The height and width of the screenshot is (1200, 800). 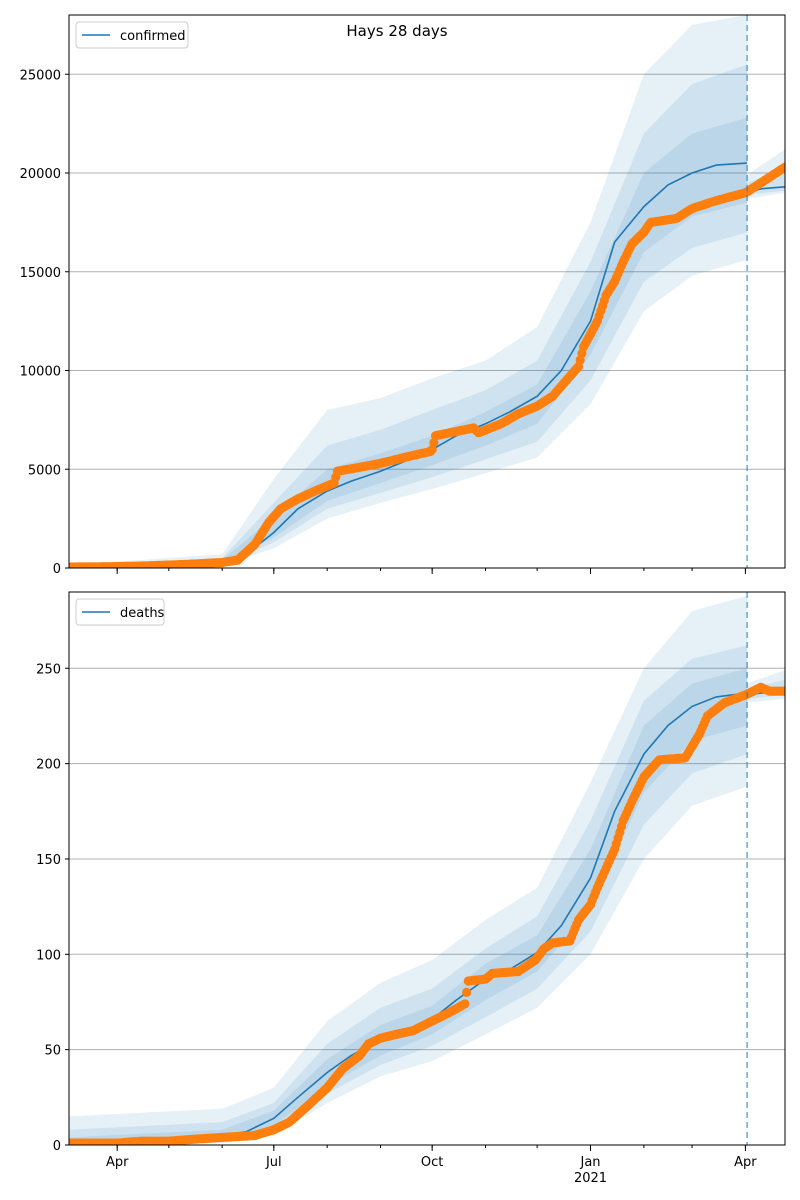 I want to click on legend: deaths, so click(x=120, y=612).